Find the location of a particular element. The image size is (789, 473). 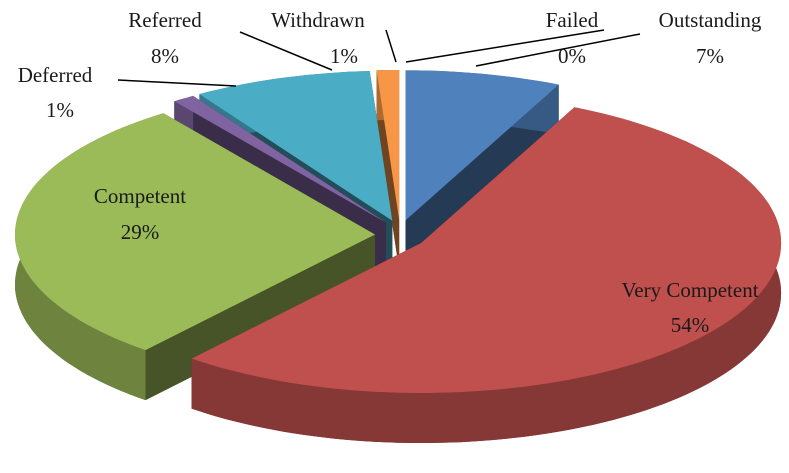

slice-label: Competent is located at coordinates (140, 196).